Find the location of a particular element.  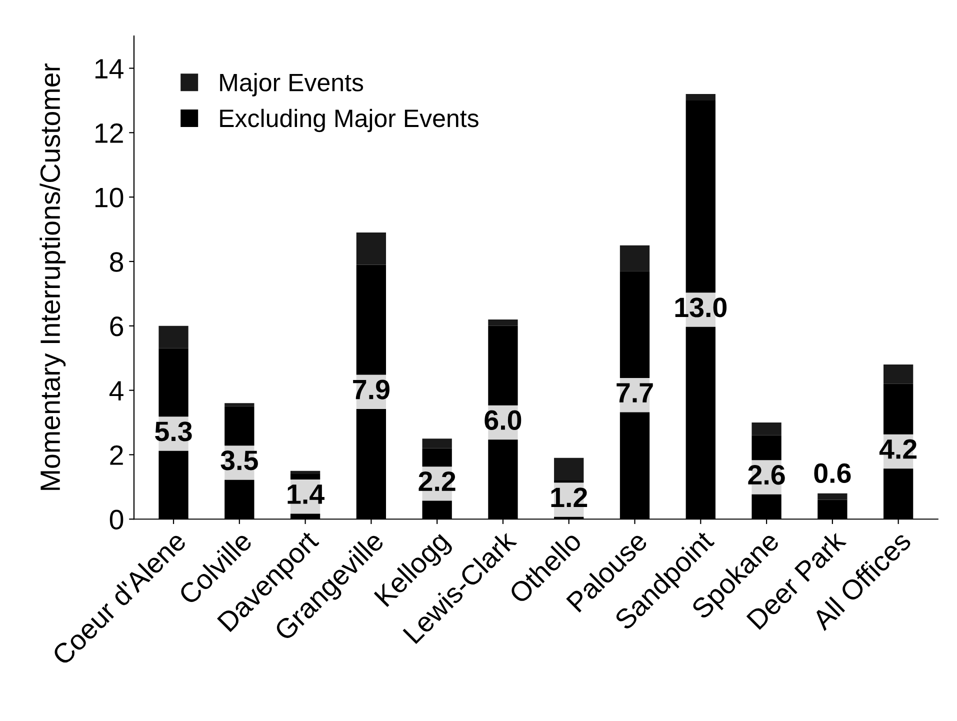

data-label: 7.7 is located at coordinates (634, 392).